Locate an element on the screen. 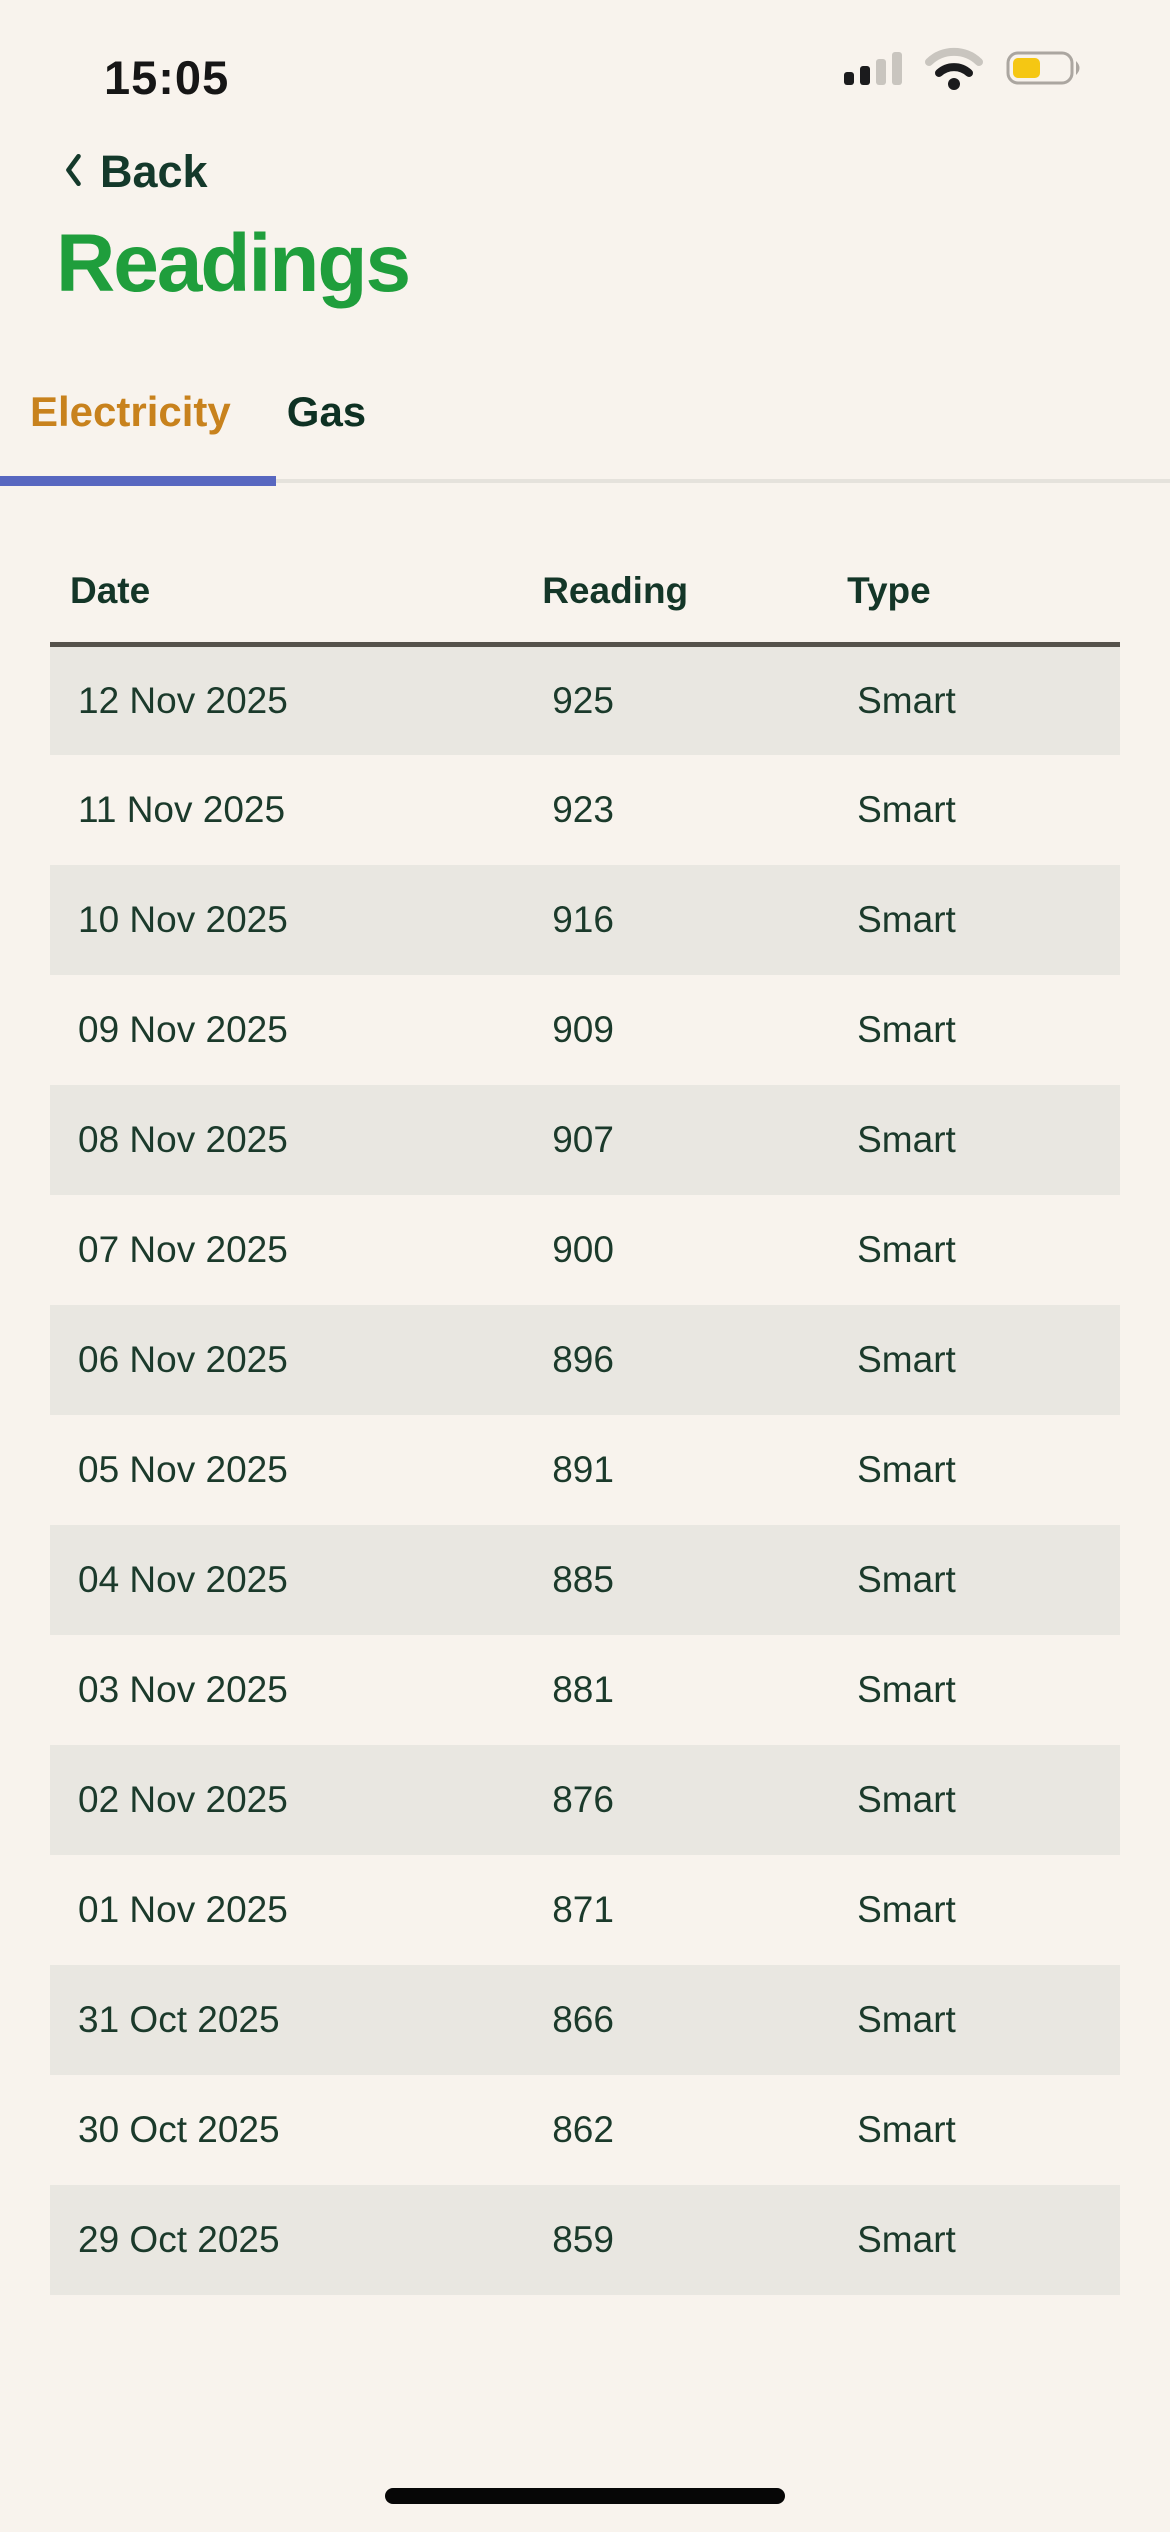 This screenshot has width=1170, height=2532. status-bar-icons is located at coordinates (964, 70).